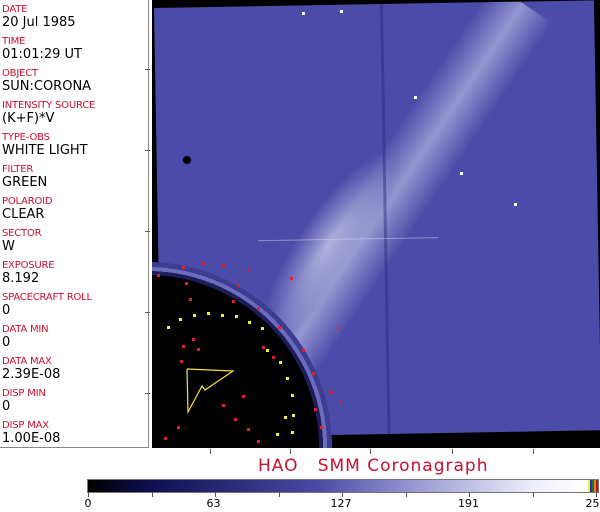 The width and height of the screenshot is (600, 512). I want to click on colorbar-tick-label: 0, so click(88, 503).